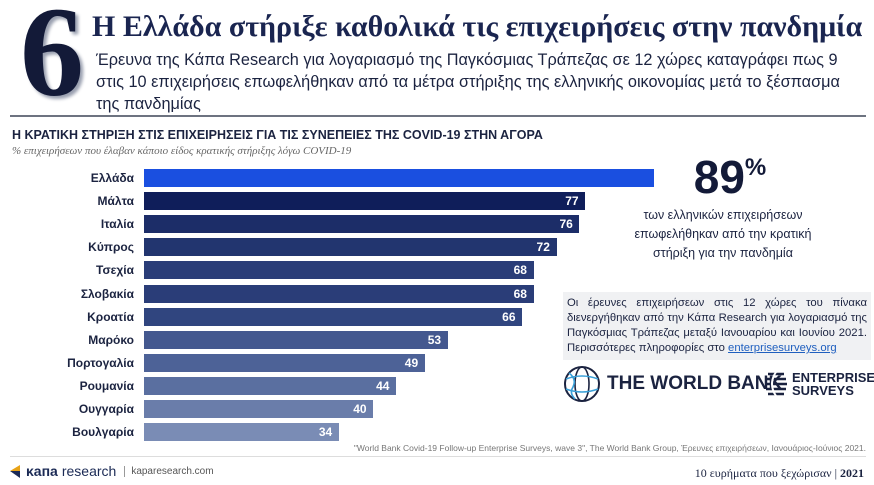  What do you see at coordinates (15, 471) in the screenshot?
I see `kapa-logo-icon` at bounding box center [15, 471].